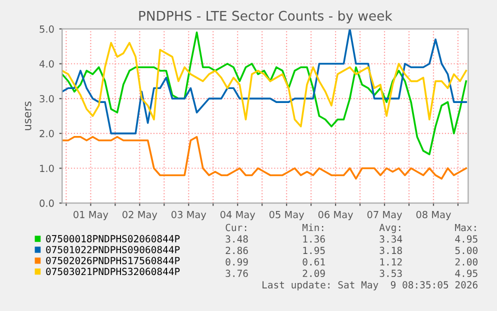 This screenshot has height=311, width=497. What do you see at coordinates (237, 274) in the screenshot?
I see `text: 3.76` at bounding box center [237, 274].